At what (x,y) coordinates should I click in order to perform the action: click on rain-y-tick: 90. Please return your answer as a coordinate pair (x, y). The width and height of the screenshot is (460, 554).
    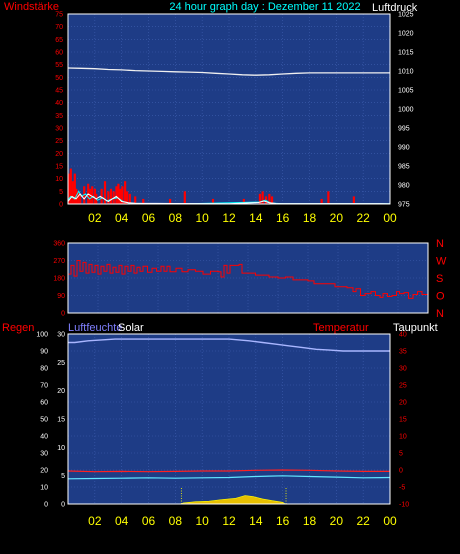
    Looking at the image, I should click on (44, 352).